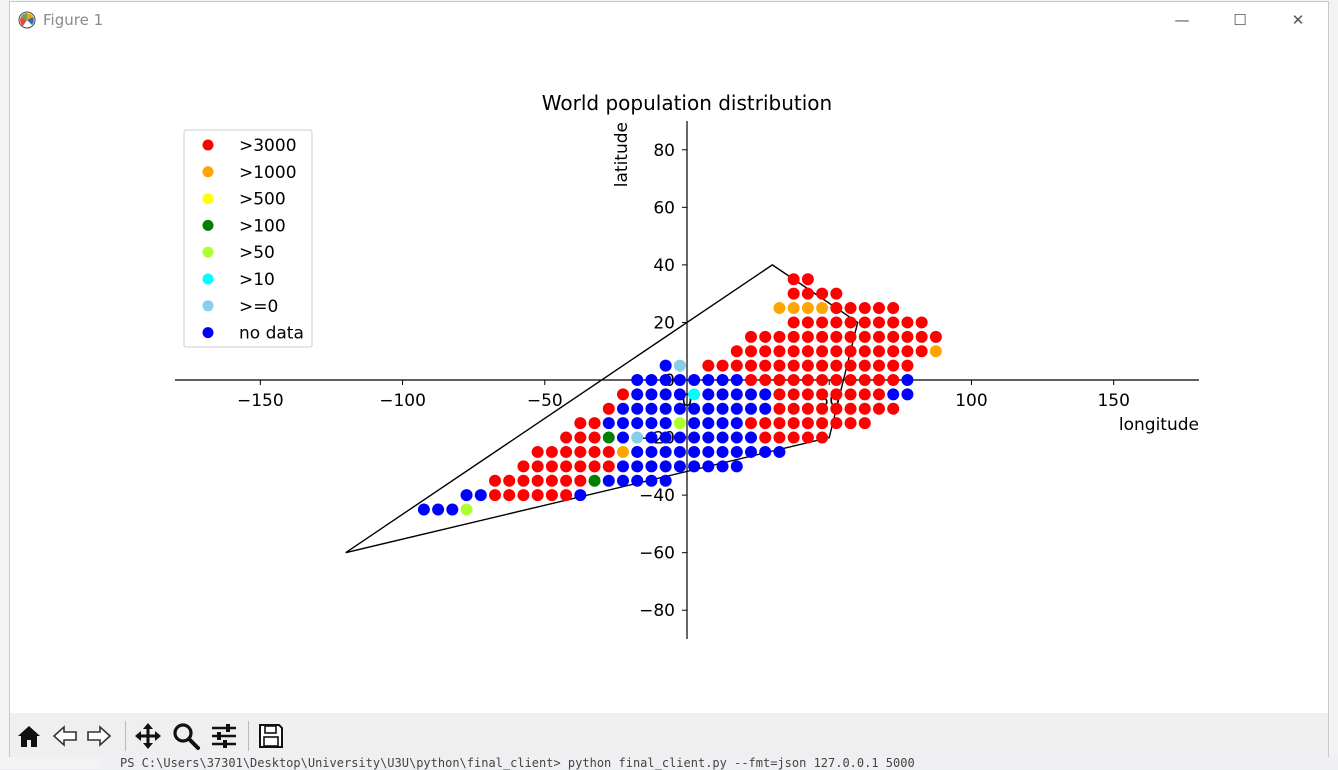 This screenshot has width=1338, height=770. What do you see at coordinates (1182, 20) in the screenshot?
I see `minimize-button: —` at bounding box center [1182, 20].